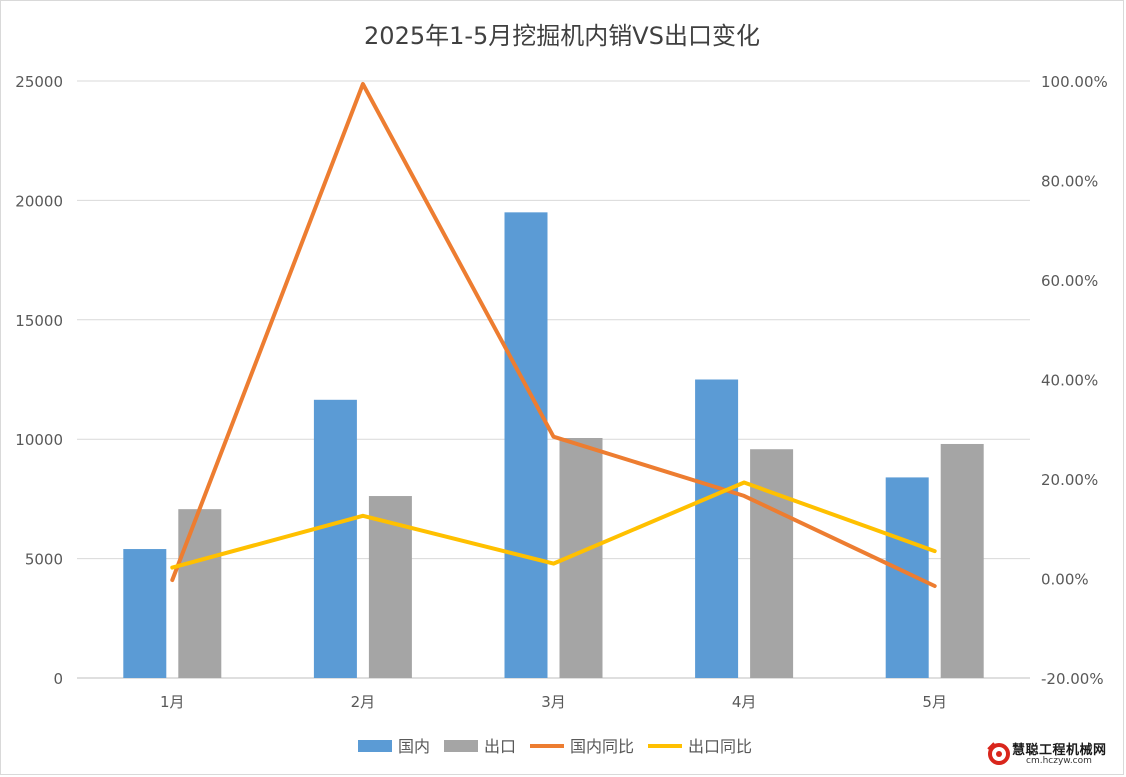 This screenshot has height=777, width=1126. Describe the element at coordinates (414, 746) in the screenshot. I see `legend-label-国内: 国内` at that location.